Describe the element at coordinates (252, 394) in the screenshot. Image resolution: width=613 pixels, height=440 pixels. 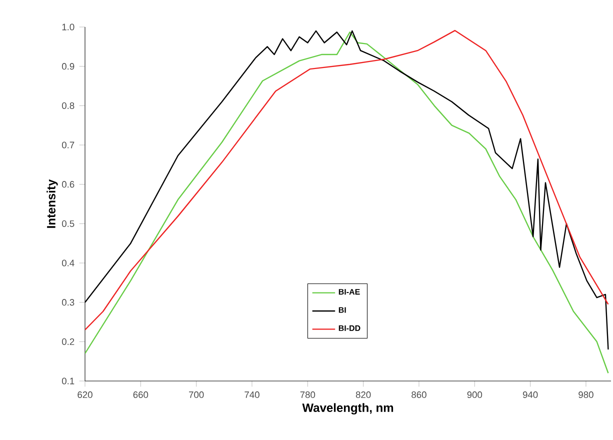
I see `x-tick-label: 740` at that location.